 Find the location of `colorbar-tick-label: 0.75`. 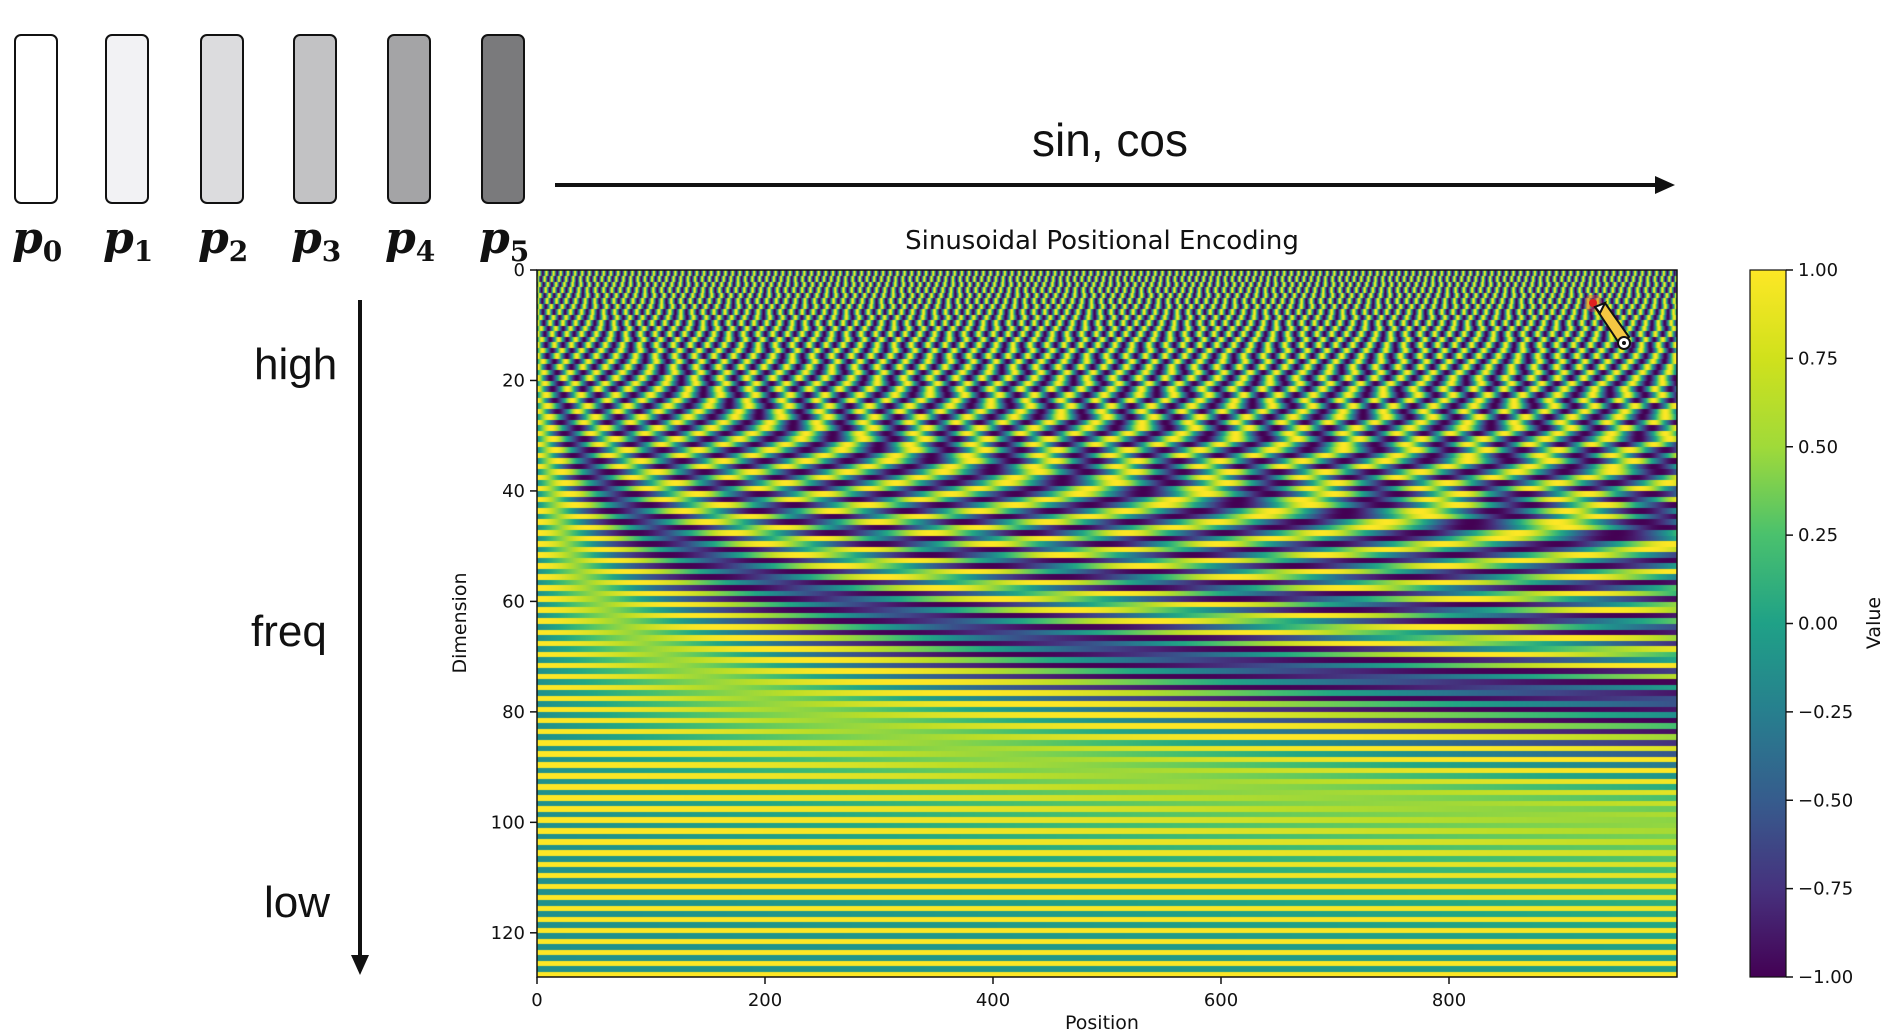

colorbar-tick-label: 0.75 is located at coordinates (1818, 358).